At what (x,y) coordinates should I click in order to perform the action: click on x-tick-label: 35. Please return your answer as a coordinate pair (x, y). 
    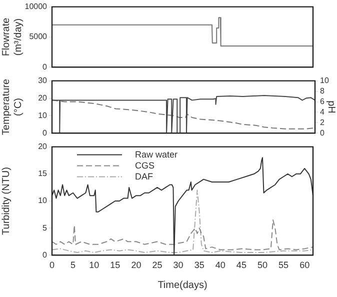
    Looking at the image, I should click on (199, 265).